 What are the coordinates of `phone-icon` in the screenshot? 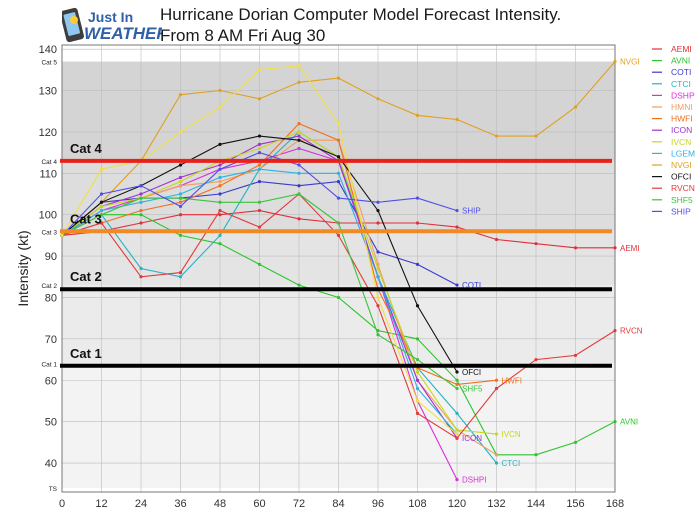 It's located at (72, 25).